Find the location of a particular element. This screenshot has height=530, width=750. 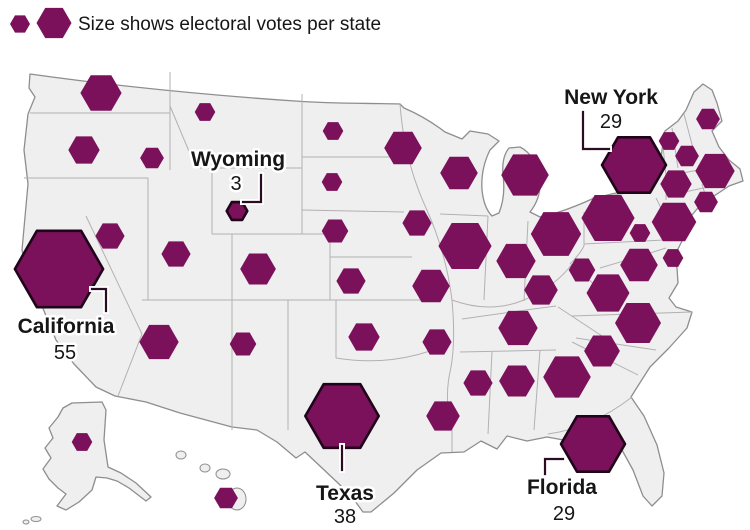

state-hex-sd is located at coordinates (332, 182).